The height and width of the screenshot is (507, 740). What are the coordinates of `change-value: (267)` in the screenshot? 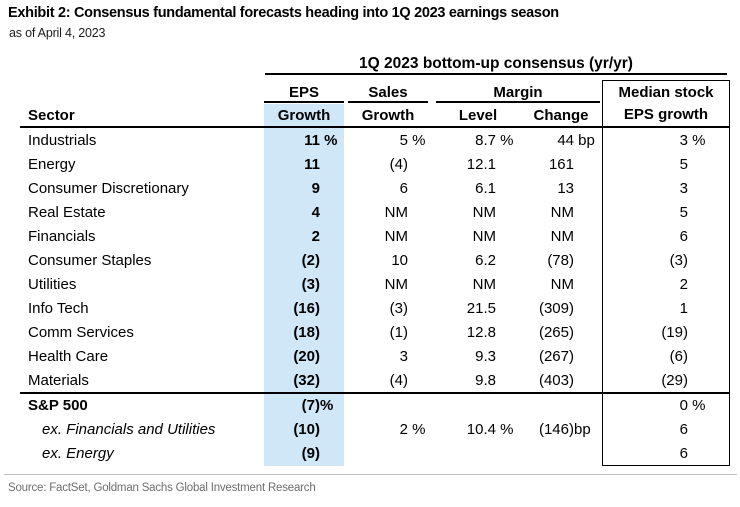 It's located at (556, 356).